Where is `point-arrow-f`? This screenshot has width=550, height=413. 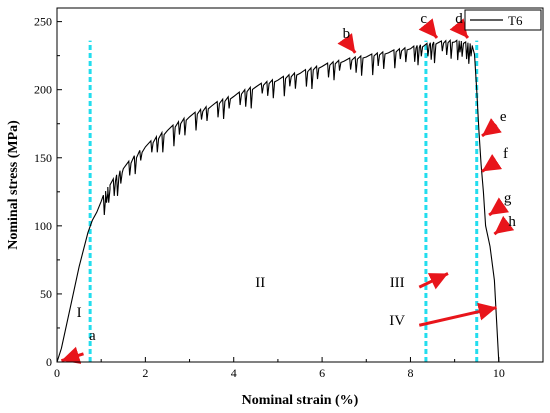
point-arrow-f is located at coordinates (492, 163).